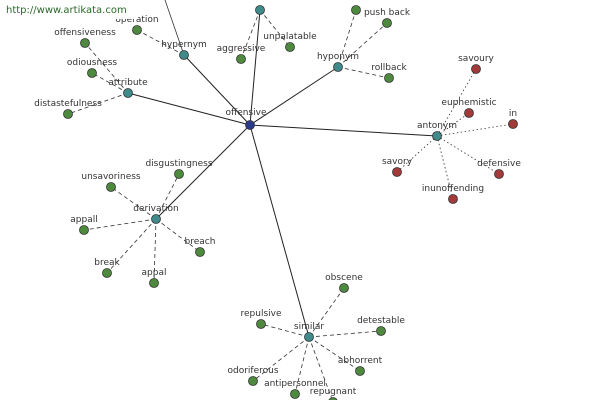 The image size is (600, 400). What do you see at coordinates (245, 113) in the screenshot?
I see `center-label: offensive` at bounding box center [245, 113].